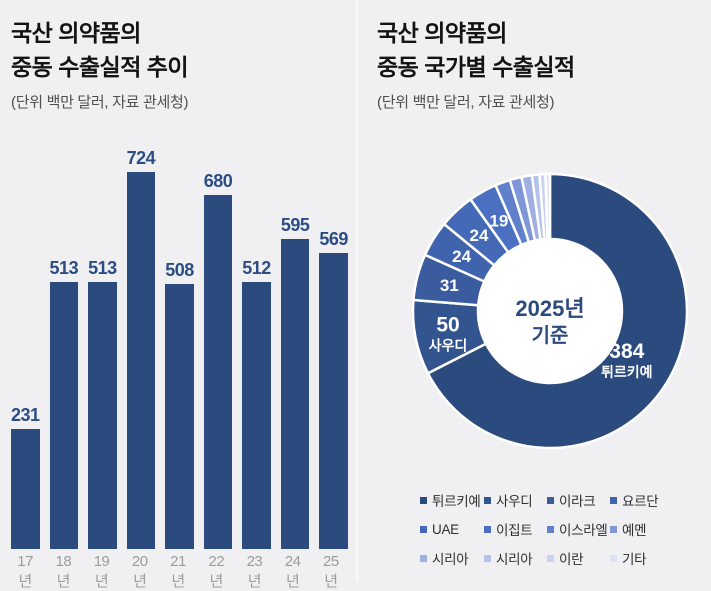  I want to click on right-title-block: 국산 의약품의 중동 국가별 수출실적 (단위 백만 달러, 자료 관세청), so click(534, 56).